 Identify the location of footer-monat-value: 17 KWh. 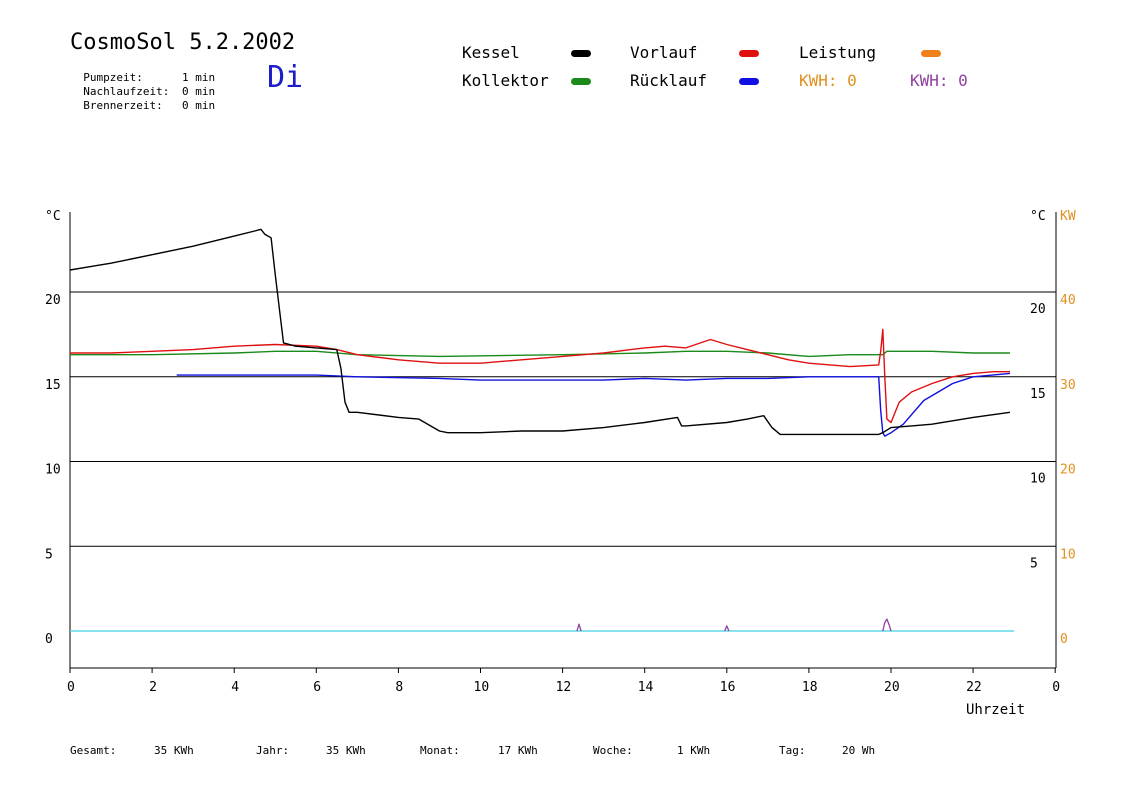
(518, 750).